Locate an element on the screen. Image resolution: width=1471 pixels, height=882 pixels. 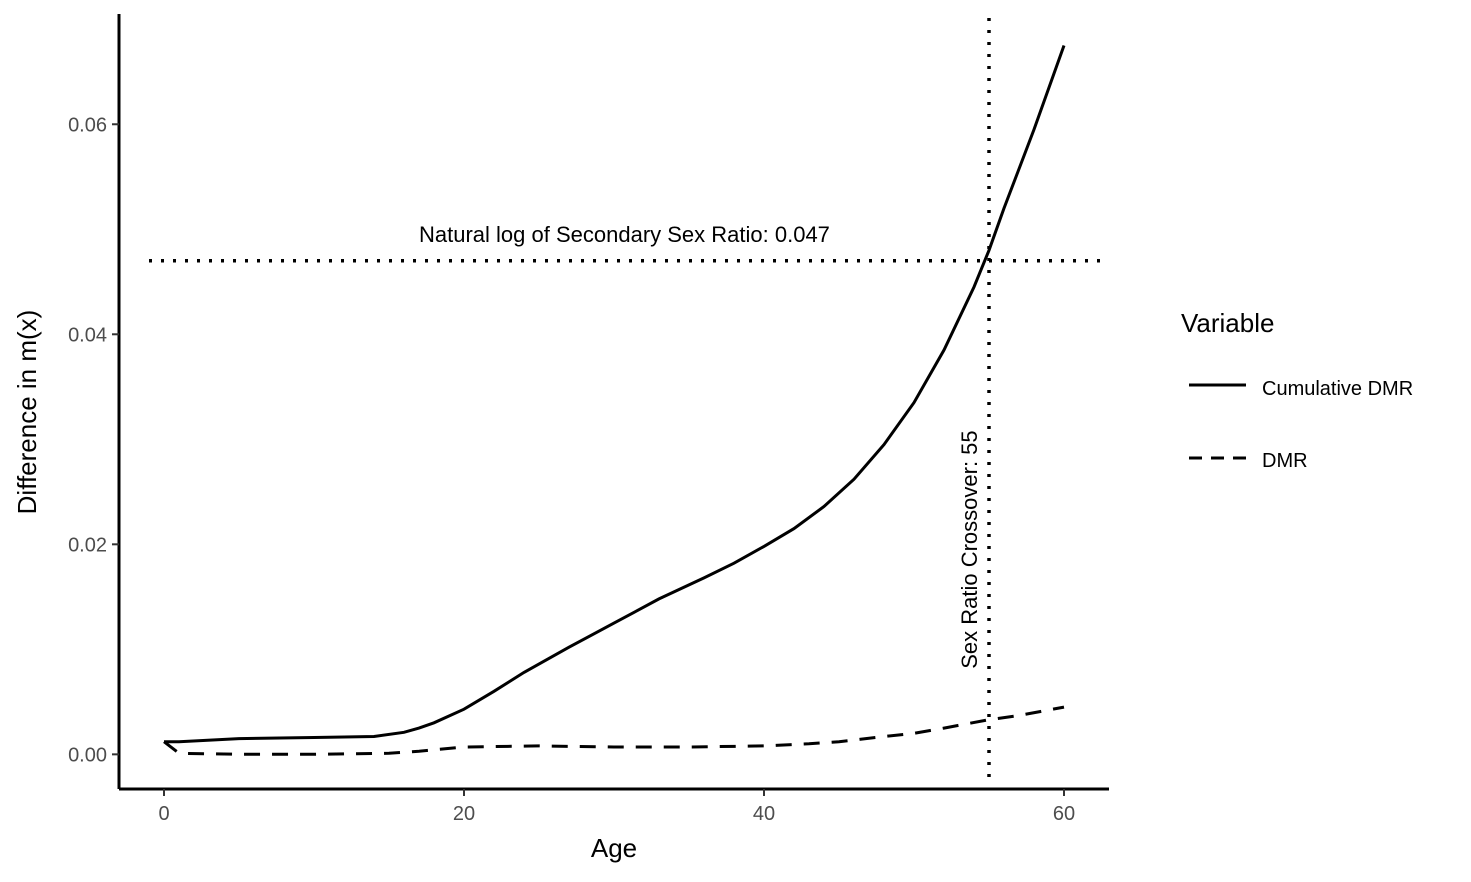
x-tick-label: 20 is located at coordinates (464, 814).